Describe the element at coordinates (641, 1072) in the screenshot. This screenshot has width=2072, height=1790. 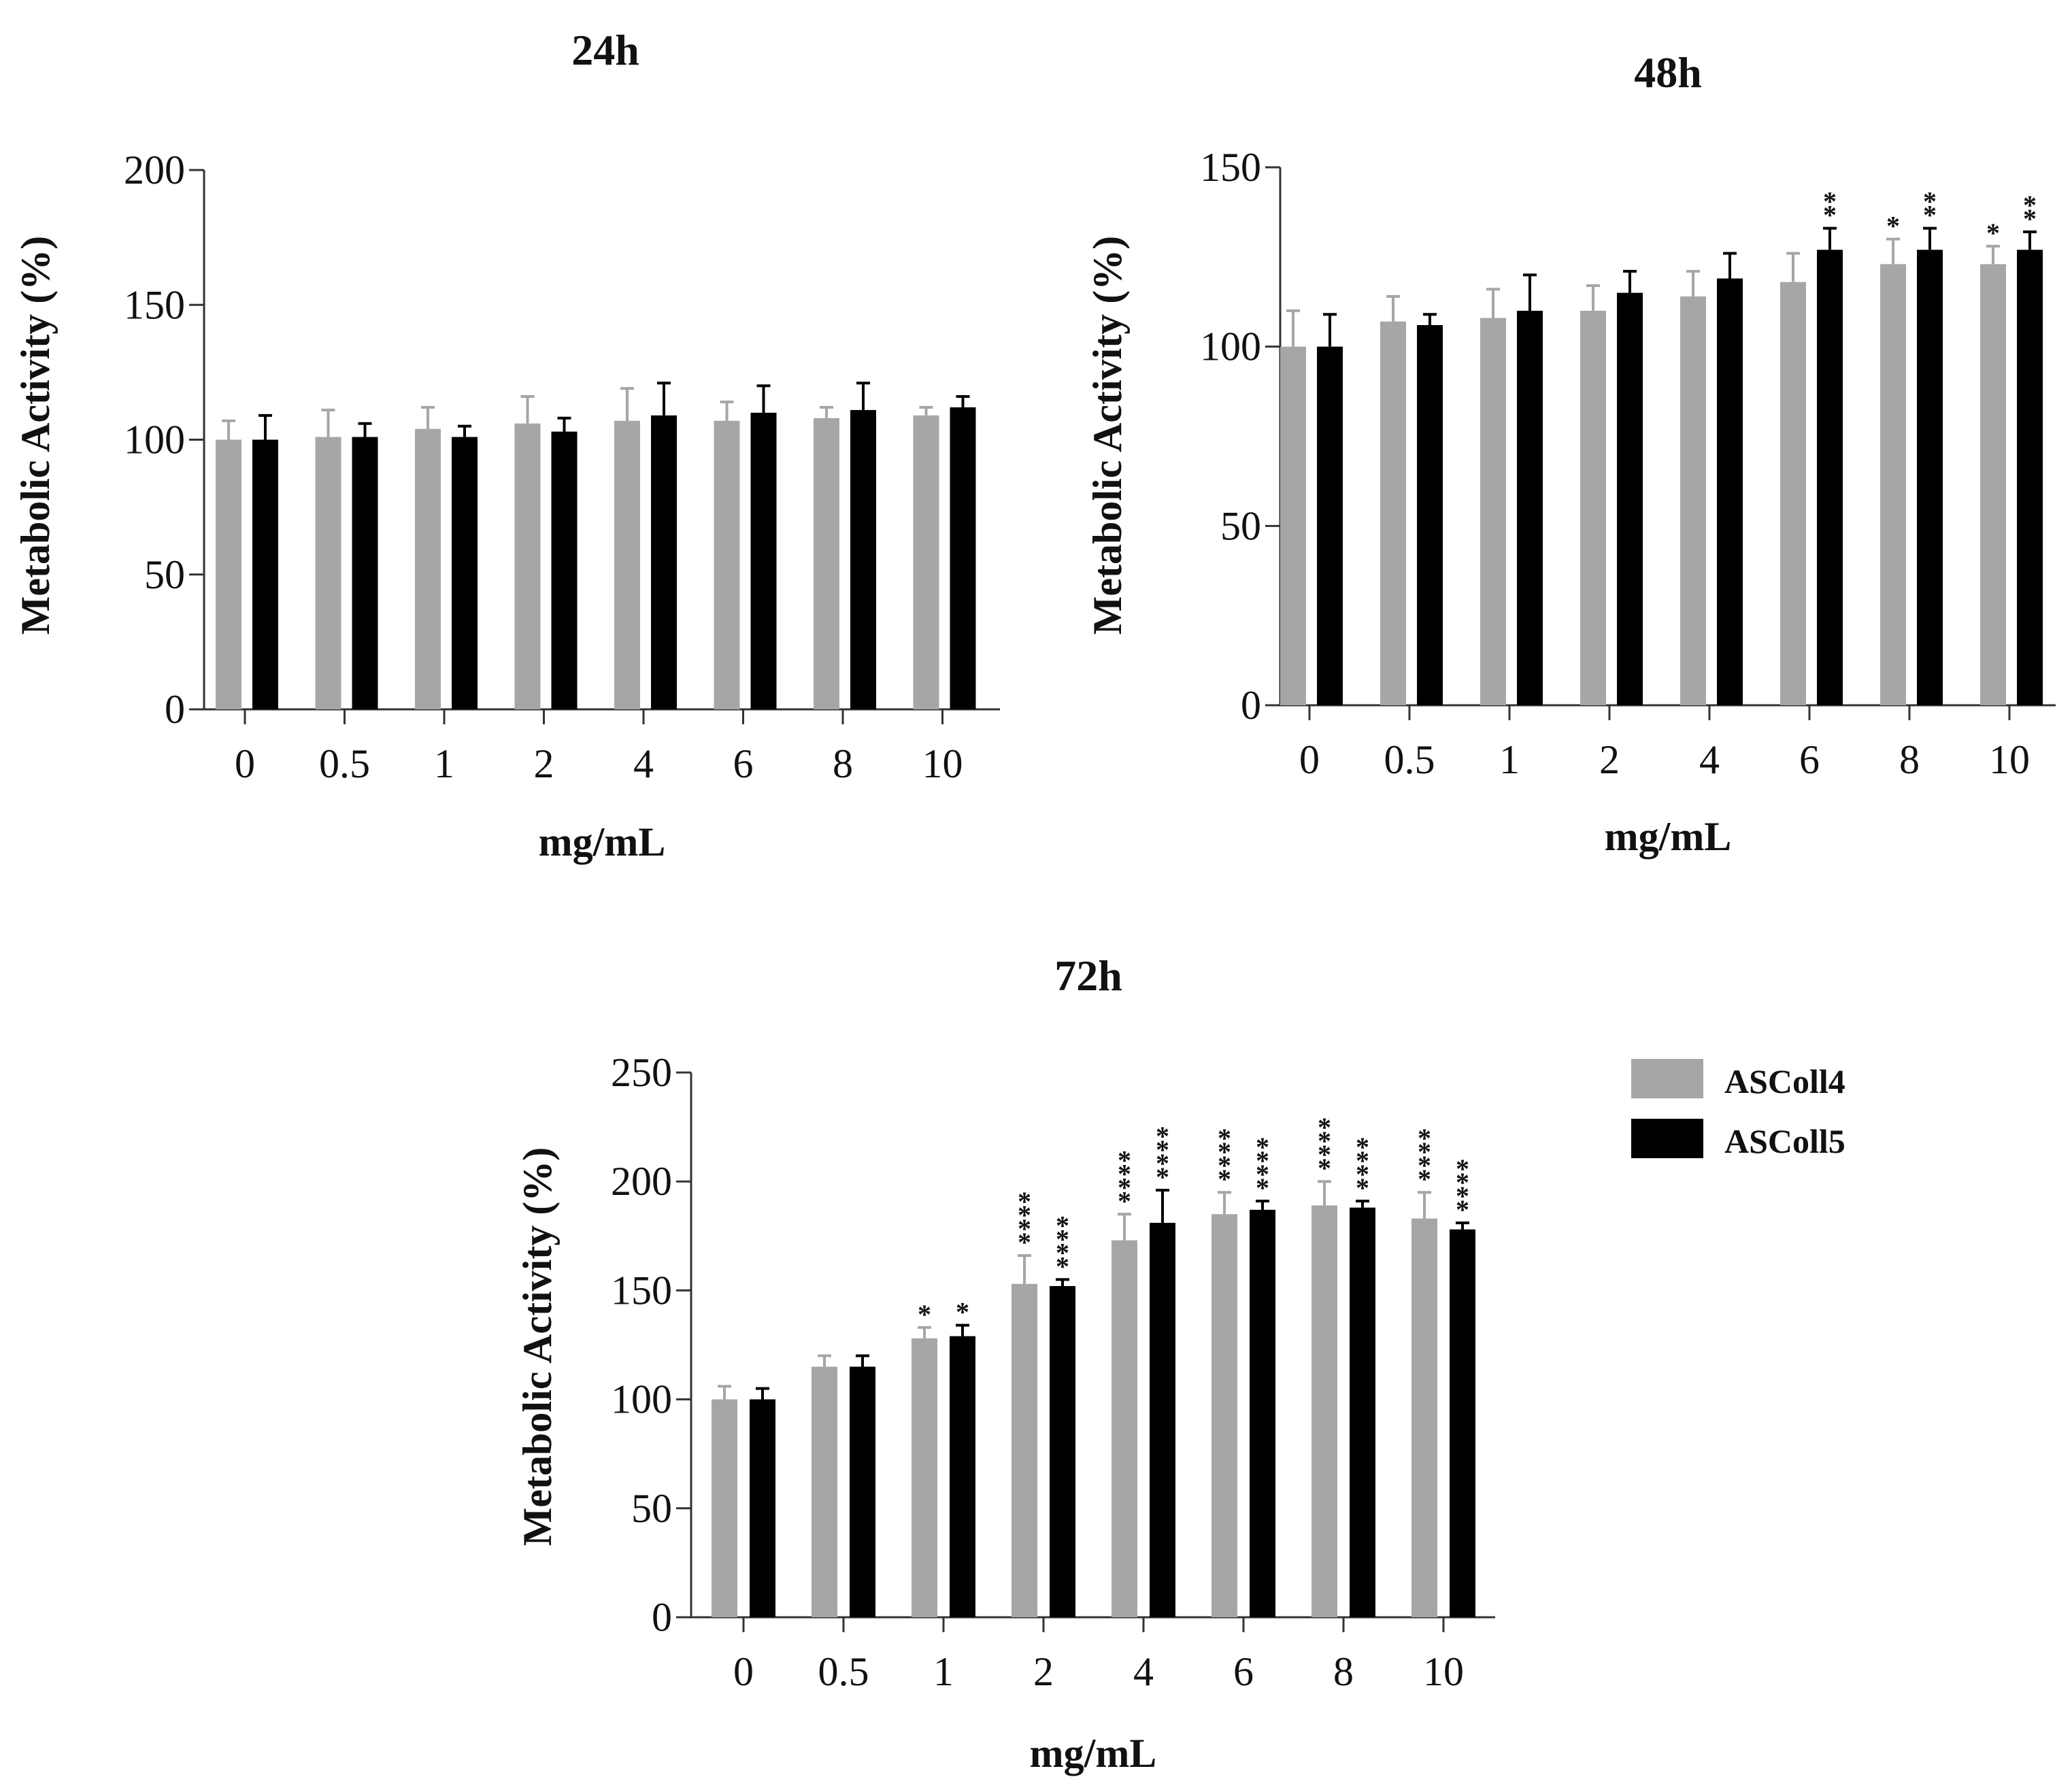
I see `y-tick-label: 250` at that location.